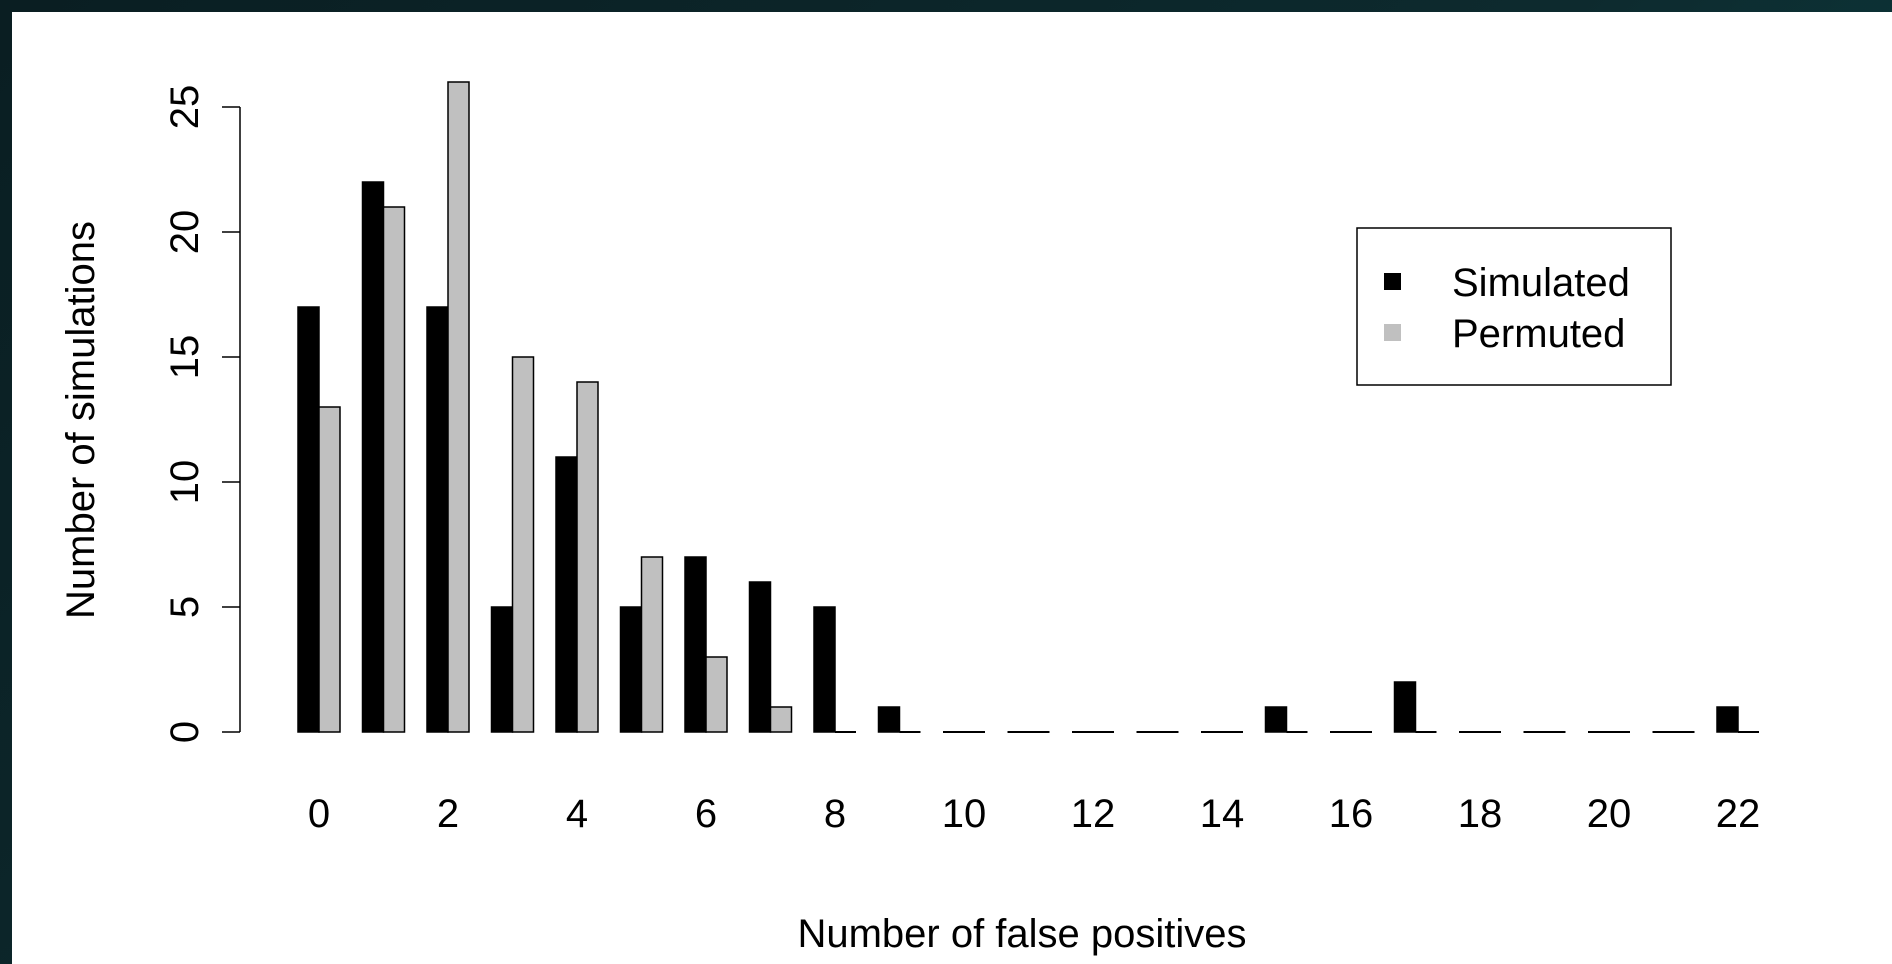 This screenshot has width=1892, height=964. Describe the element at coordinates (1538, 334) in the screenshot. I see `legend-label-permuted: Permuted` at that location.